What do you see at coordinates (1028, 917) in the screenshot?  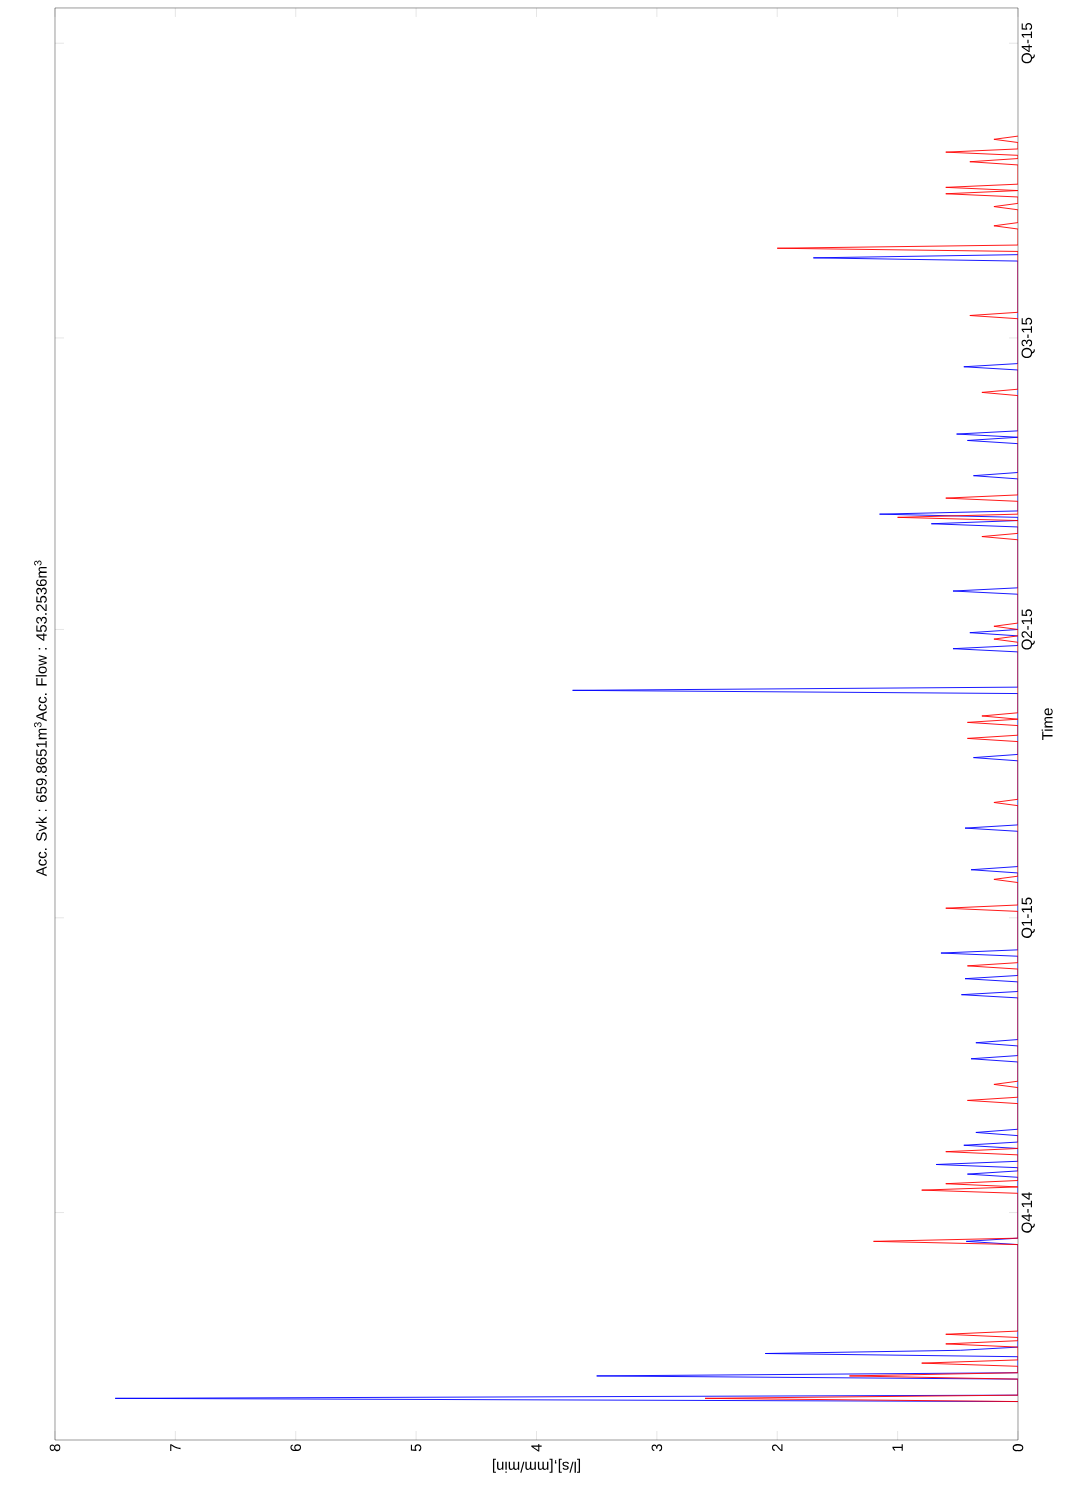 I see `y-tick-label: Q1-15` at bounding box center [1028, 917].